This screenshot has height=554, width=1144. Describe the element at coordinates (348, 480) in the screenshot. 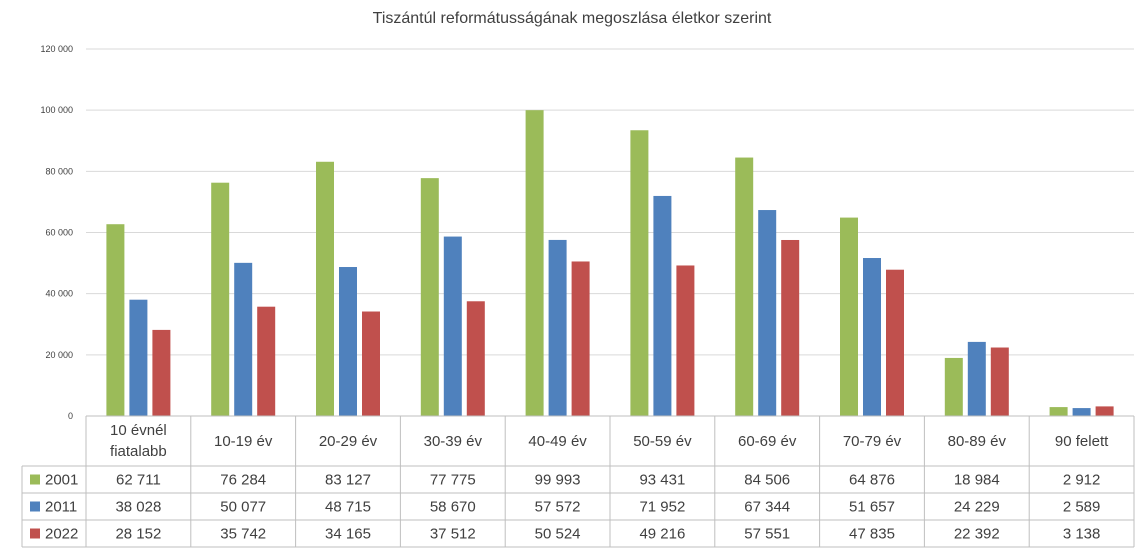

I see `data-label: 83 127` at that location.